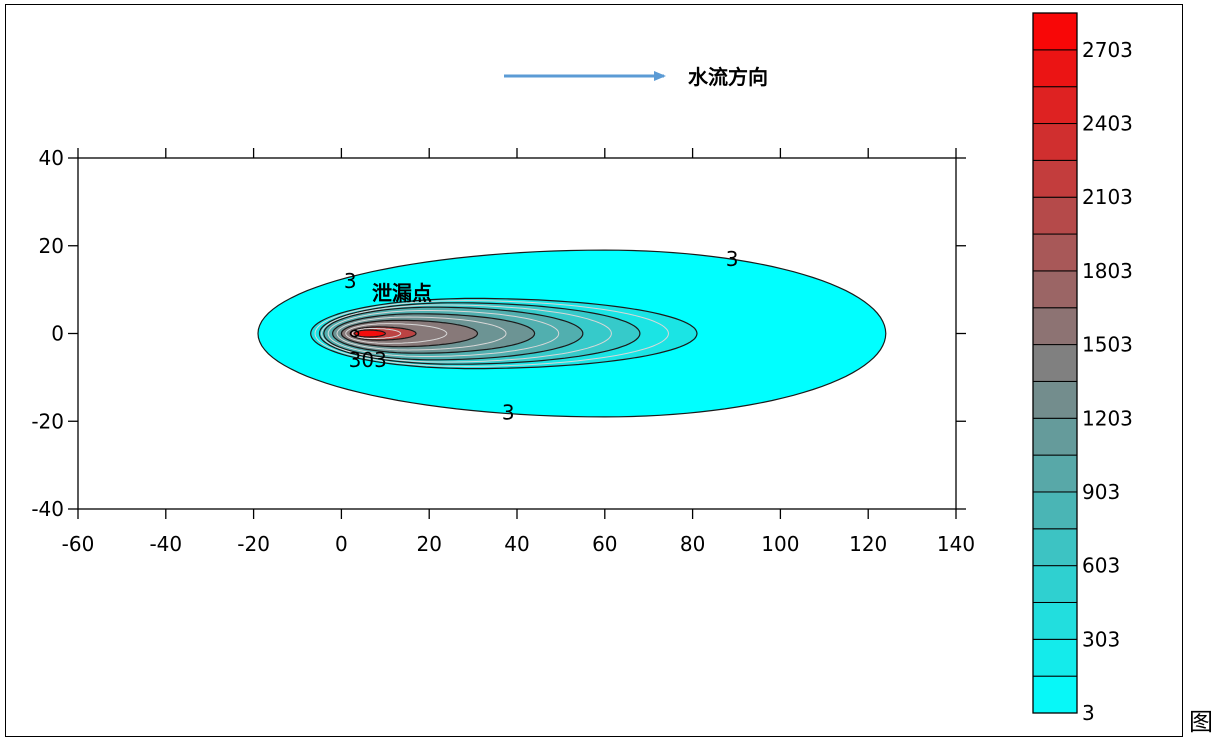  Describe the element at coordinates (47, 421) in the screenshot. I see `y-tick-label: -20` at that location.